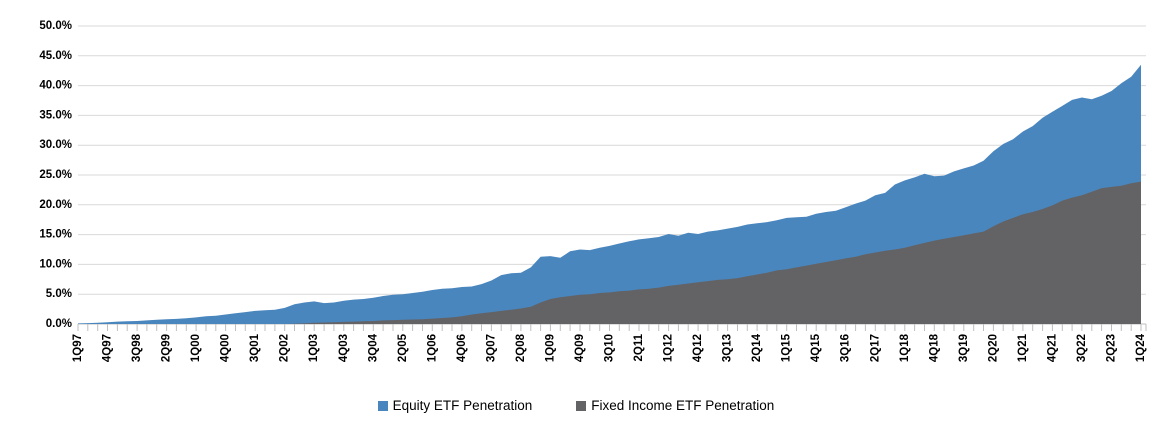  I want to click on x-axis-tick-label: 1Q15, so click(787, 347).